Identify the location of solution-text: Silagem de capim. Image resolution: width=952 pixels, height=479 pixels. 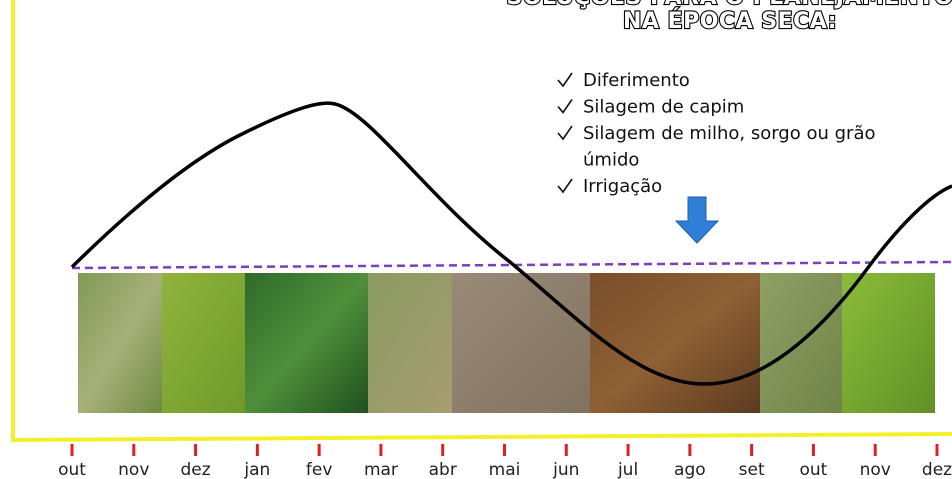
(663, 107).